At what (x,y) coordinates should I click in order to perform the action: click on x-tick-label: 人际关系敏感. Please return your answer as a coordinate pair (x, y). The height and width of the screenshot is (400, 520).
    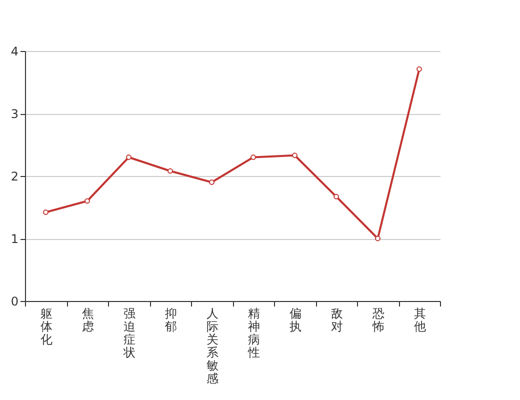
    Looking at the image, I should click on (212, 346).